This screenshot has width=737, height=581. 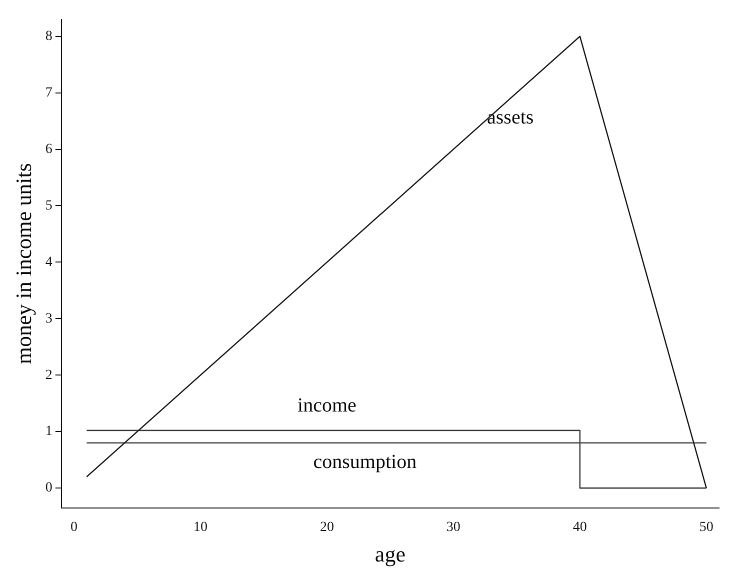 What do you see at coordinates (48, 92) in the screenshot?
I see `y-tick-label: 7` at bounding box center [48, 92].